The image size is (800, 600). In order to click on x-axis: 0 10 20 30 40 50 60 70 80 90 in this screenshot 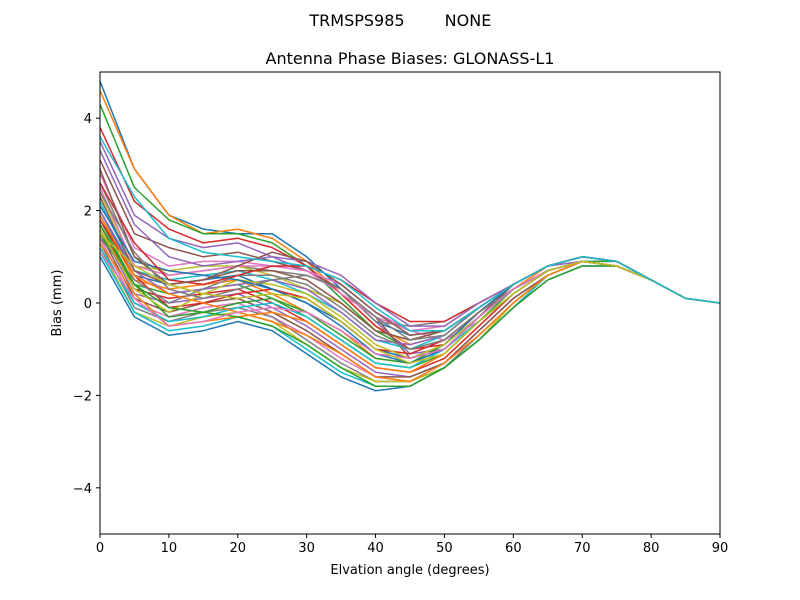, I will do `click(412, 545)`.